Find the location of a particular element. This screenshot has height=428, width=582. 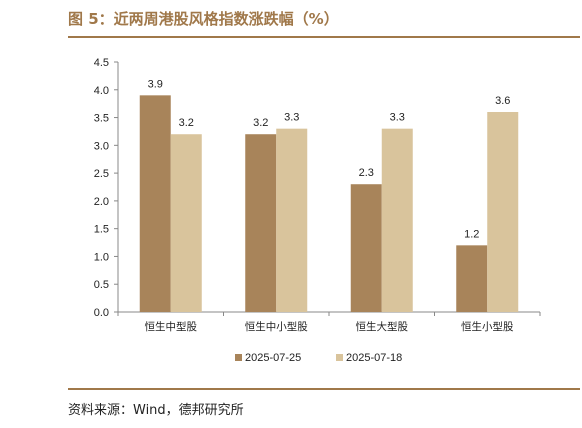

data-label: 3.9 is located at coordinates (155, 84).